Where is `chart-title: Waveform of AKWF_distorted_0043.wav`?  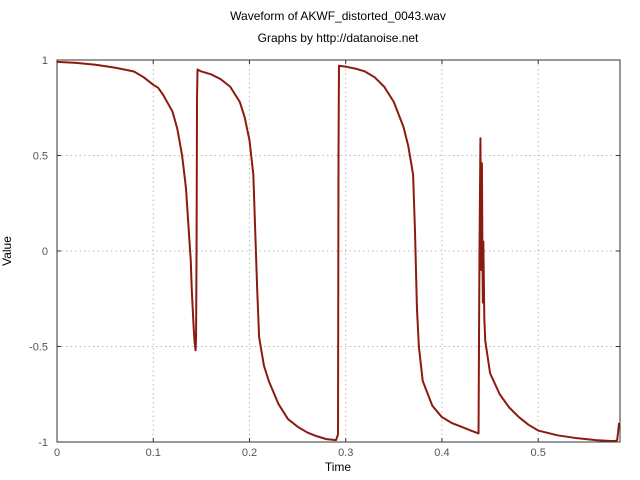 chart-title: Waveform of AKWF_distorted_0043.wav is located at coordinates (338, 16).